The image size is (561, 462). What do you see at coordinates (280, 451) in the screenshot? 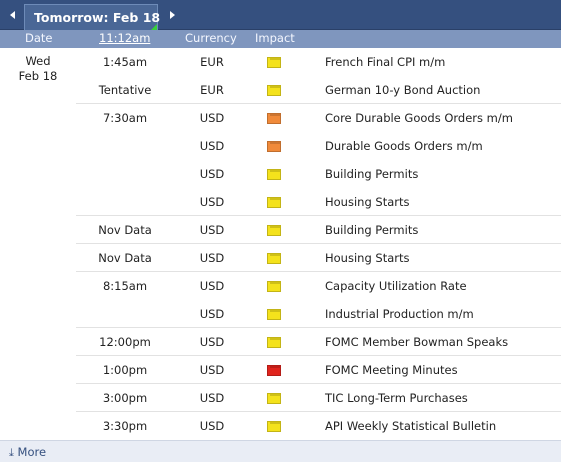
I see `footer-bar: ⤓ More` at bounding box center [280, 451].